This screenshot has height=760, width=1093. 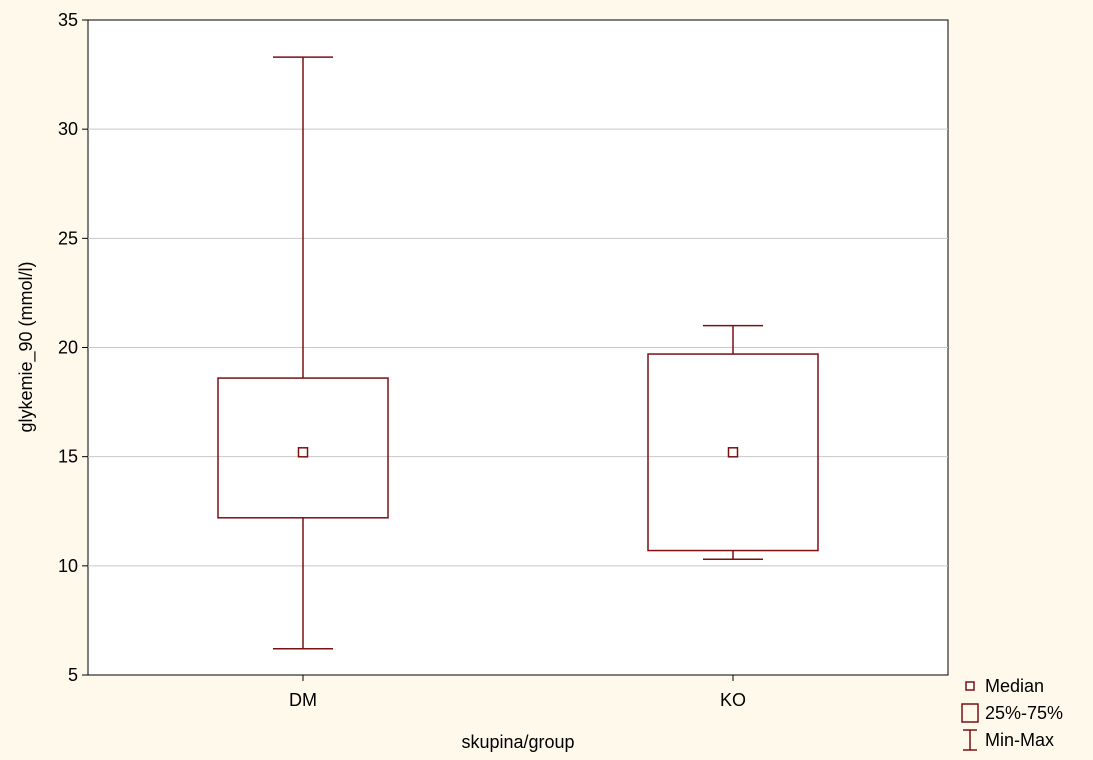 I want to click on legend-label: 25%-75%, so click(x=1024, y=713).